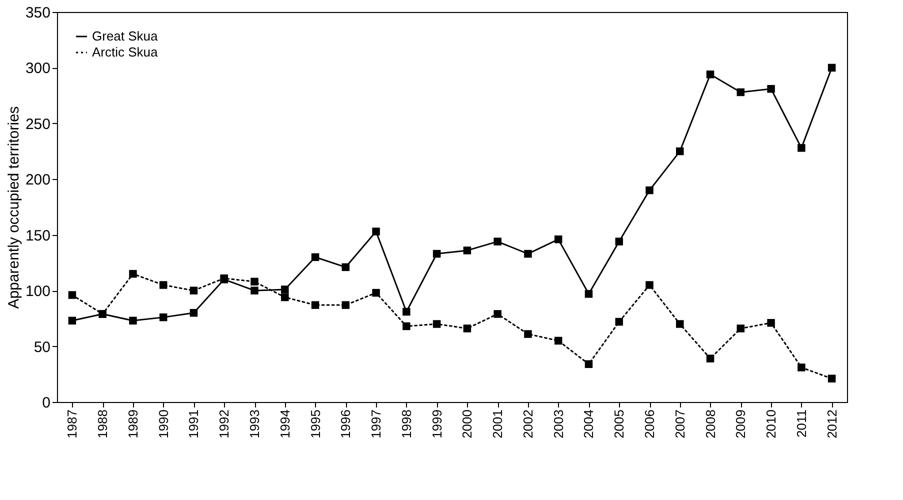 The height and width of the screenshot is (500, 903). Describe the element at coordinates (710, 424) in the screenshot. I see `x-tick-label: 2008` at that location.